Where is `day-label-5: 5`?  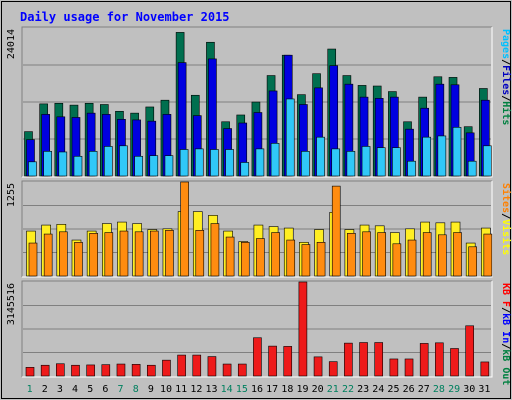 day-label-5: 5 is located at coordinates (90, 389).